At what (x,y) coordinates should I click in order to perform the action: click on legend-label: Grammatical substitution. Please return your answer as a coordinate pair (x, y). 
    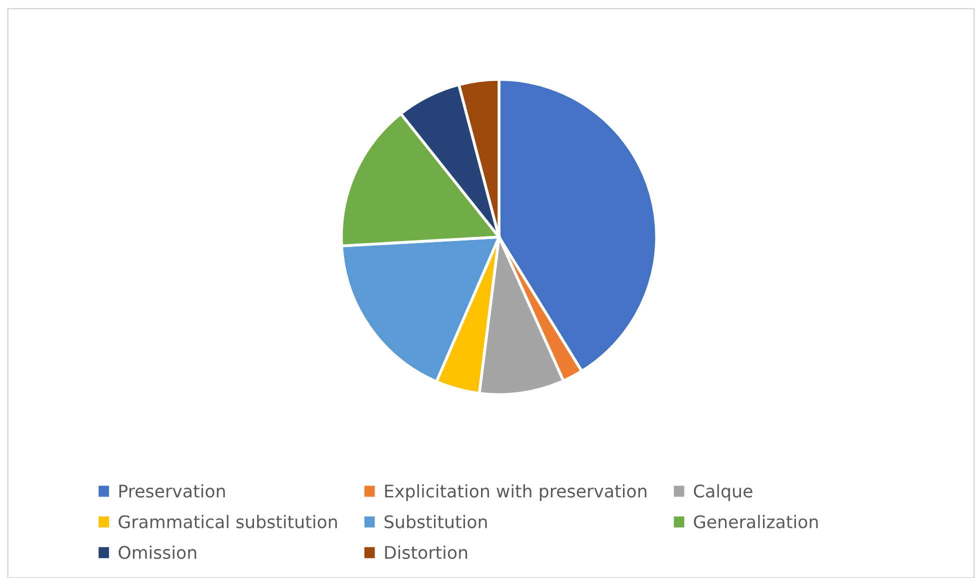
    Looking at the image, I should click on (227, 521).